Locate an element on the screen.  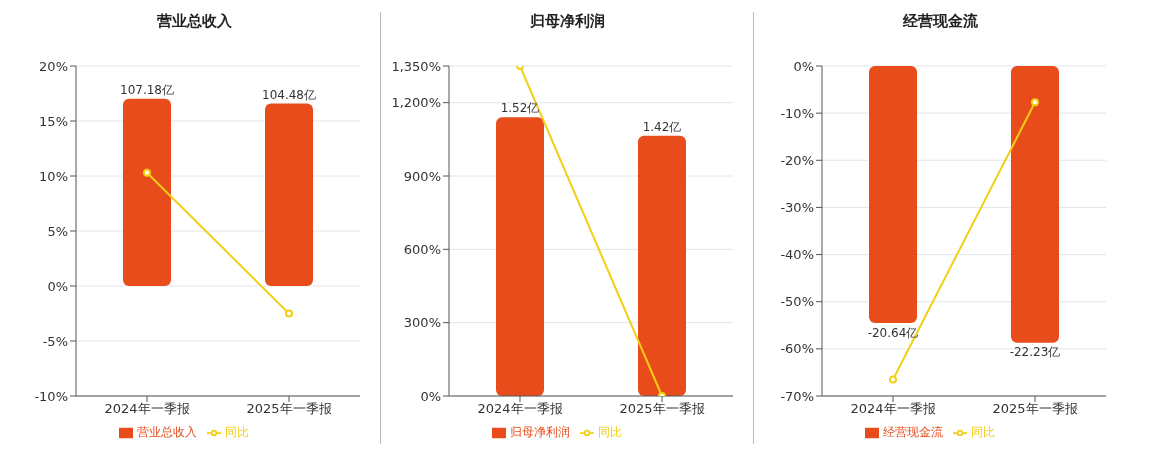
data-label: 1.42亿 is located at coordinates (662, 126).